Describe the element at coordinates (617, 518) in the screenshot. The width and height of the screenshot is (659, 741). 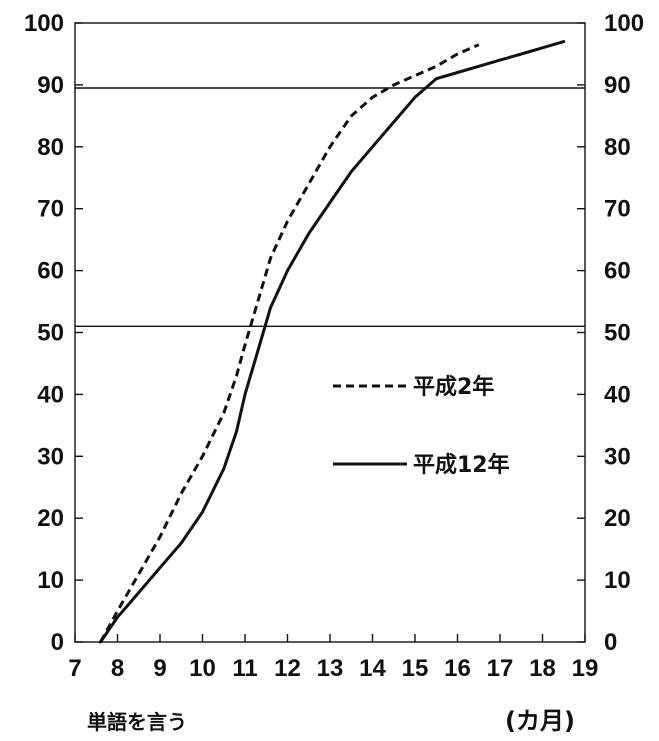
I see `right-y-tick-label-2: 20` at that location.